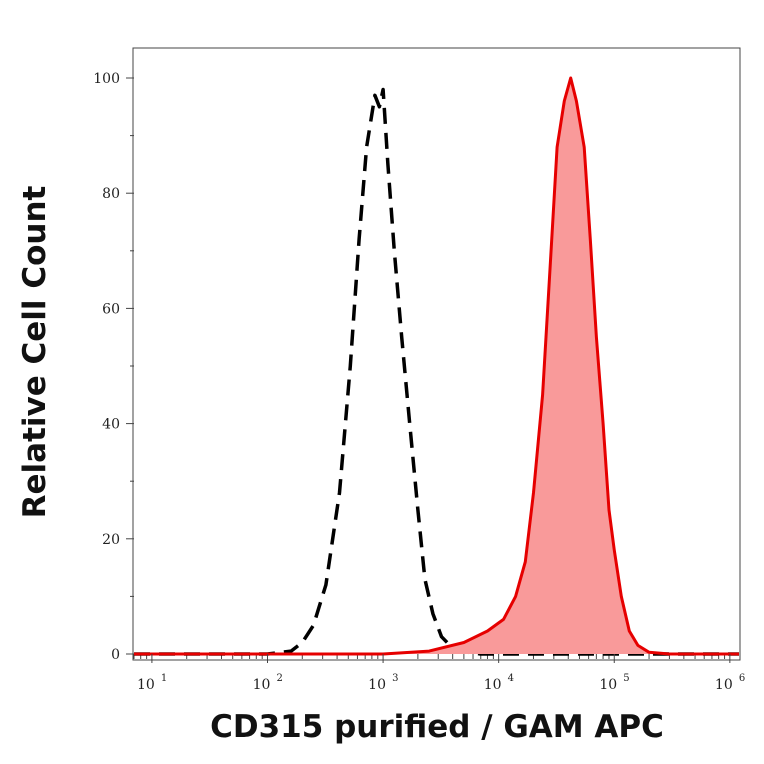 The height and width of the screenshot is (764, 764). What do you see at coordinates (279, 678) in the screenshot?
I see `x-tick-exponent-1: 2` at bounding box center [279, 678].